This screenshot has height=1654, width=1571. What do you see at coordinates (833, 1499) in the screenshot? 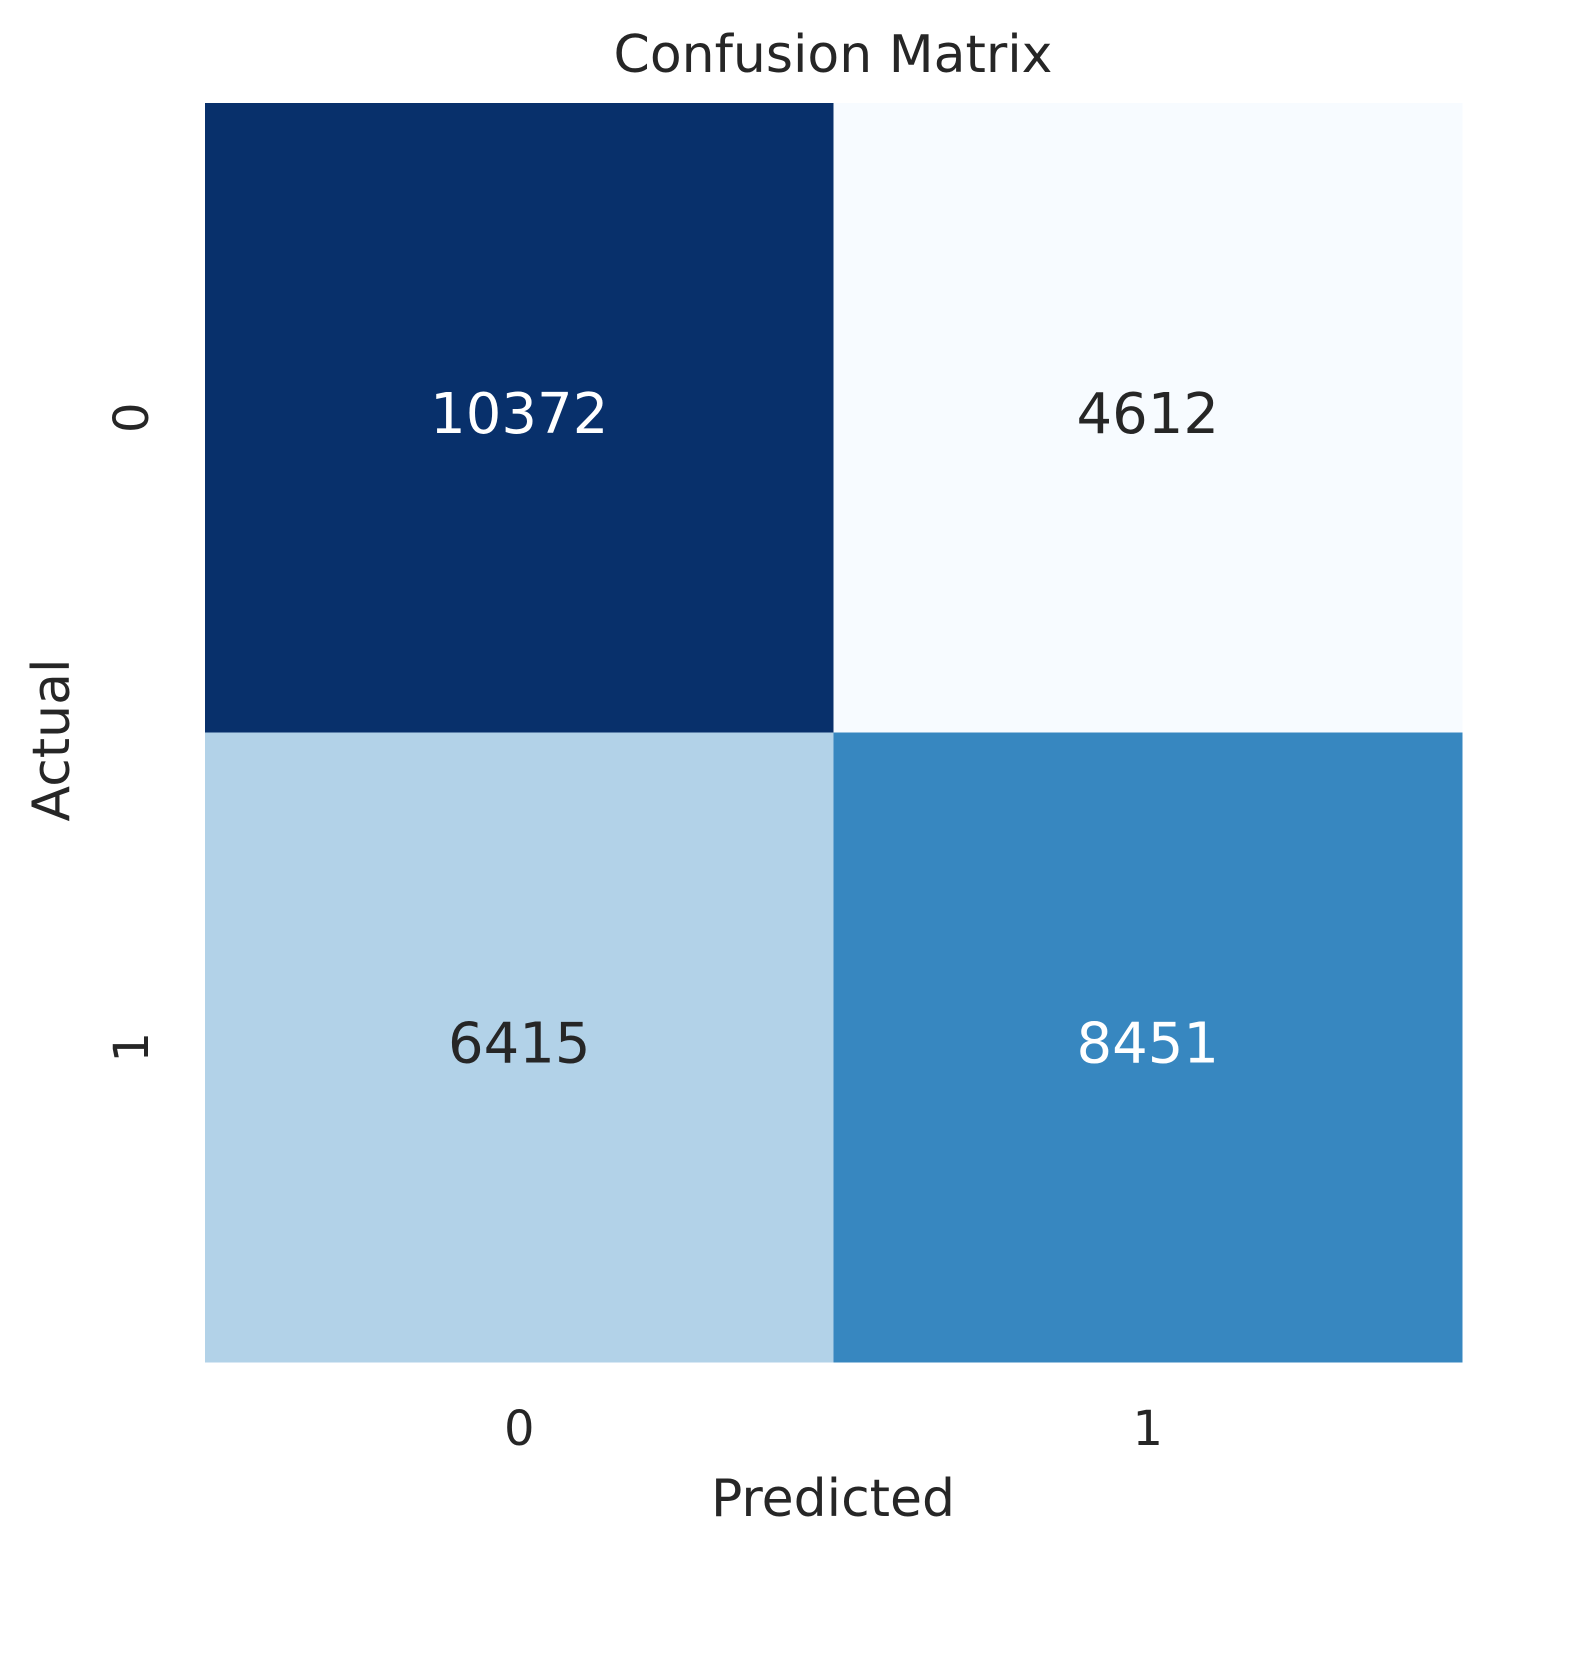
I see `x-axis-label: Predicted` at bounding box center [833, 1499].